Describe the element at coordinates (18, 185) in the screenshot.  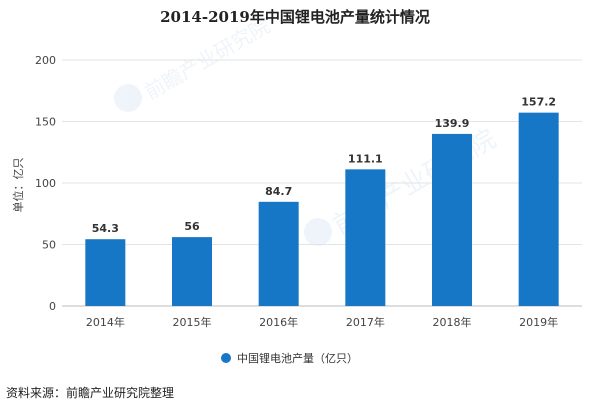
I see `y-axis-label: 单位：亿只` at that location.